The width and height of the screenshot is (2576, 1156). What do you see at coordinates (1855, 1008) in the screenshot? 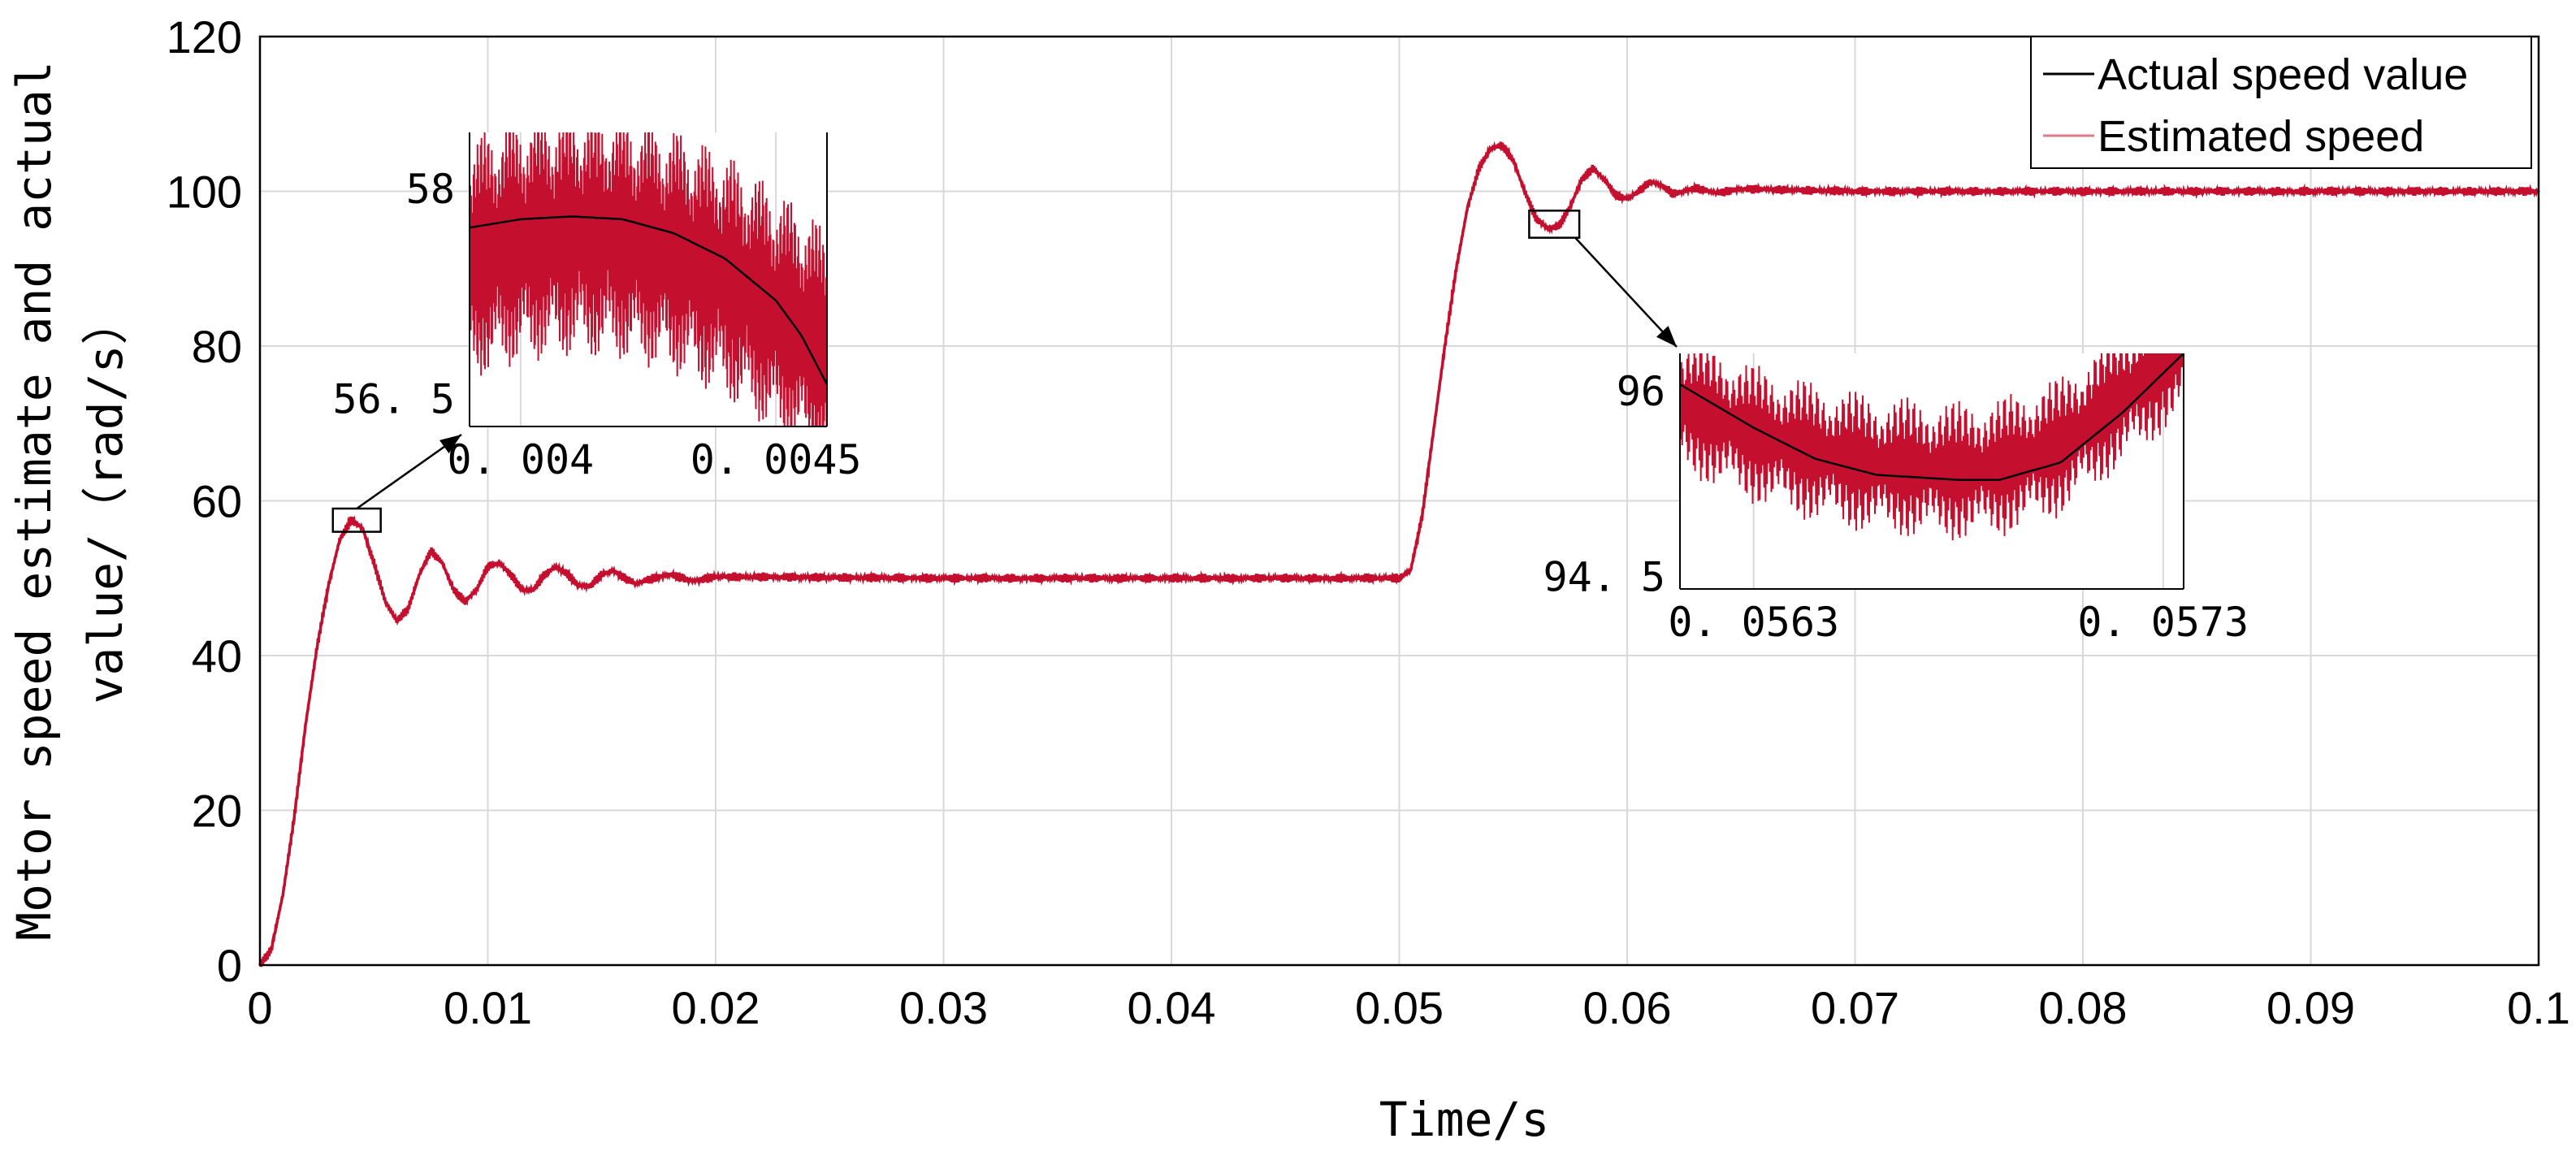
I see `x-tick-label: 0.07` at bounding box center [1855, 1008].